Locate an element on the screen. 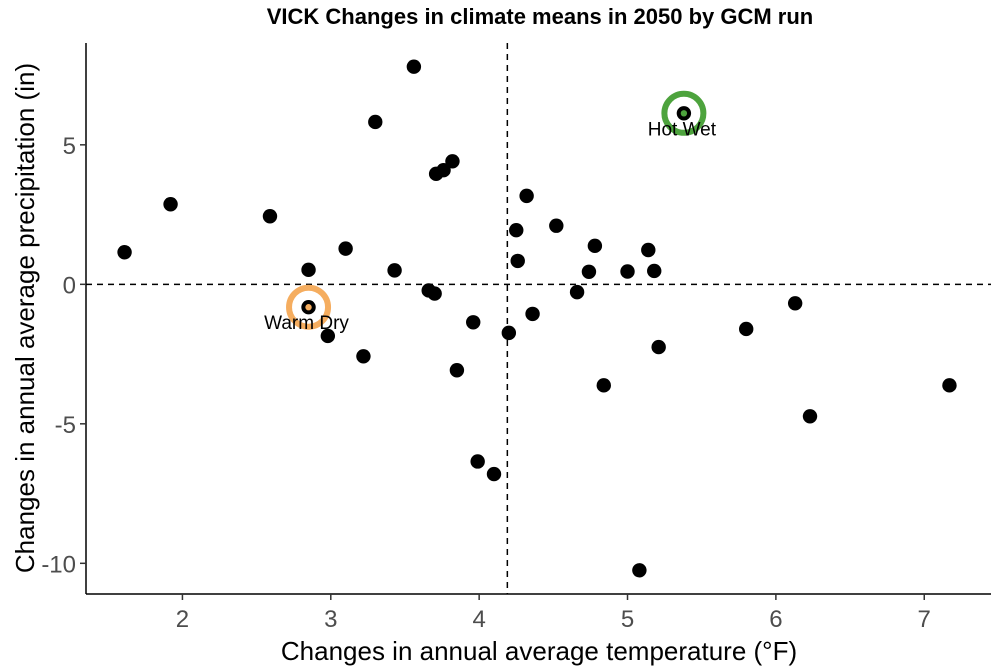  y-tick-label: 0 is located at coordinates (69, 285).